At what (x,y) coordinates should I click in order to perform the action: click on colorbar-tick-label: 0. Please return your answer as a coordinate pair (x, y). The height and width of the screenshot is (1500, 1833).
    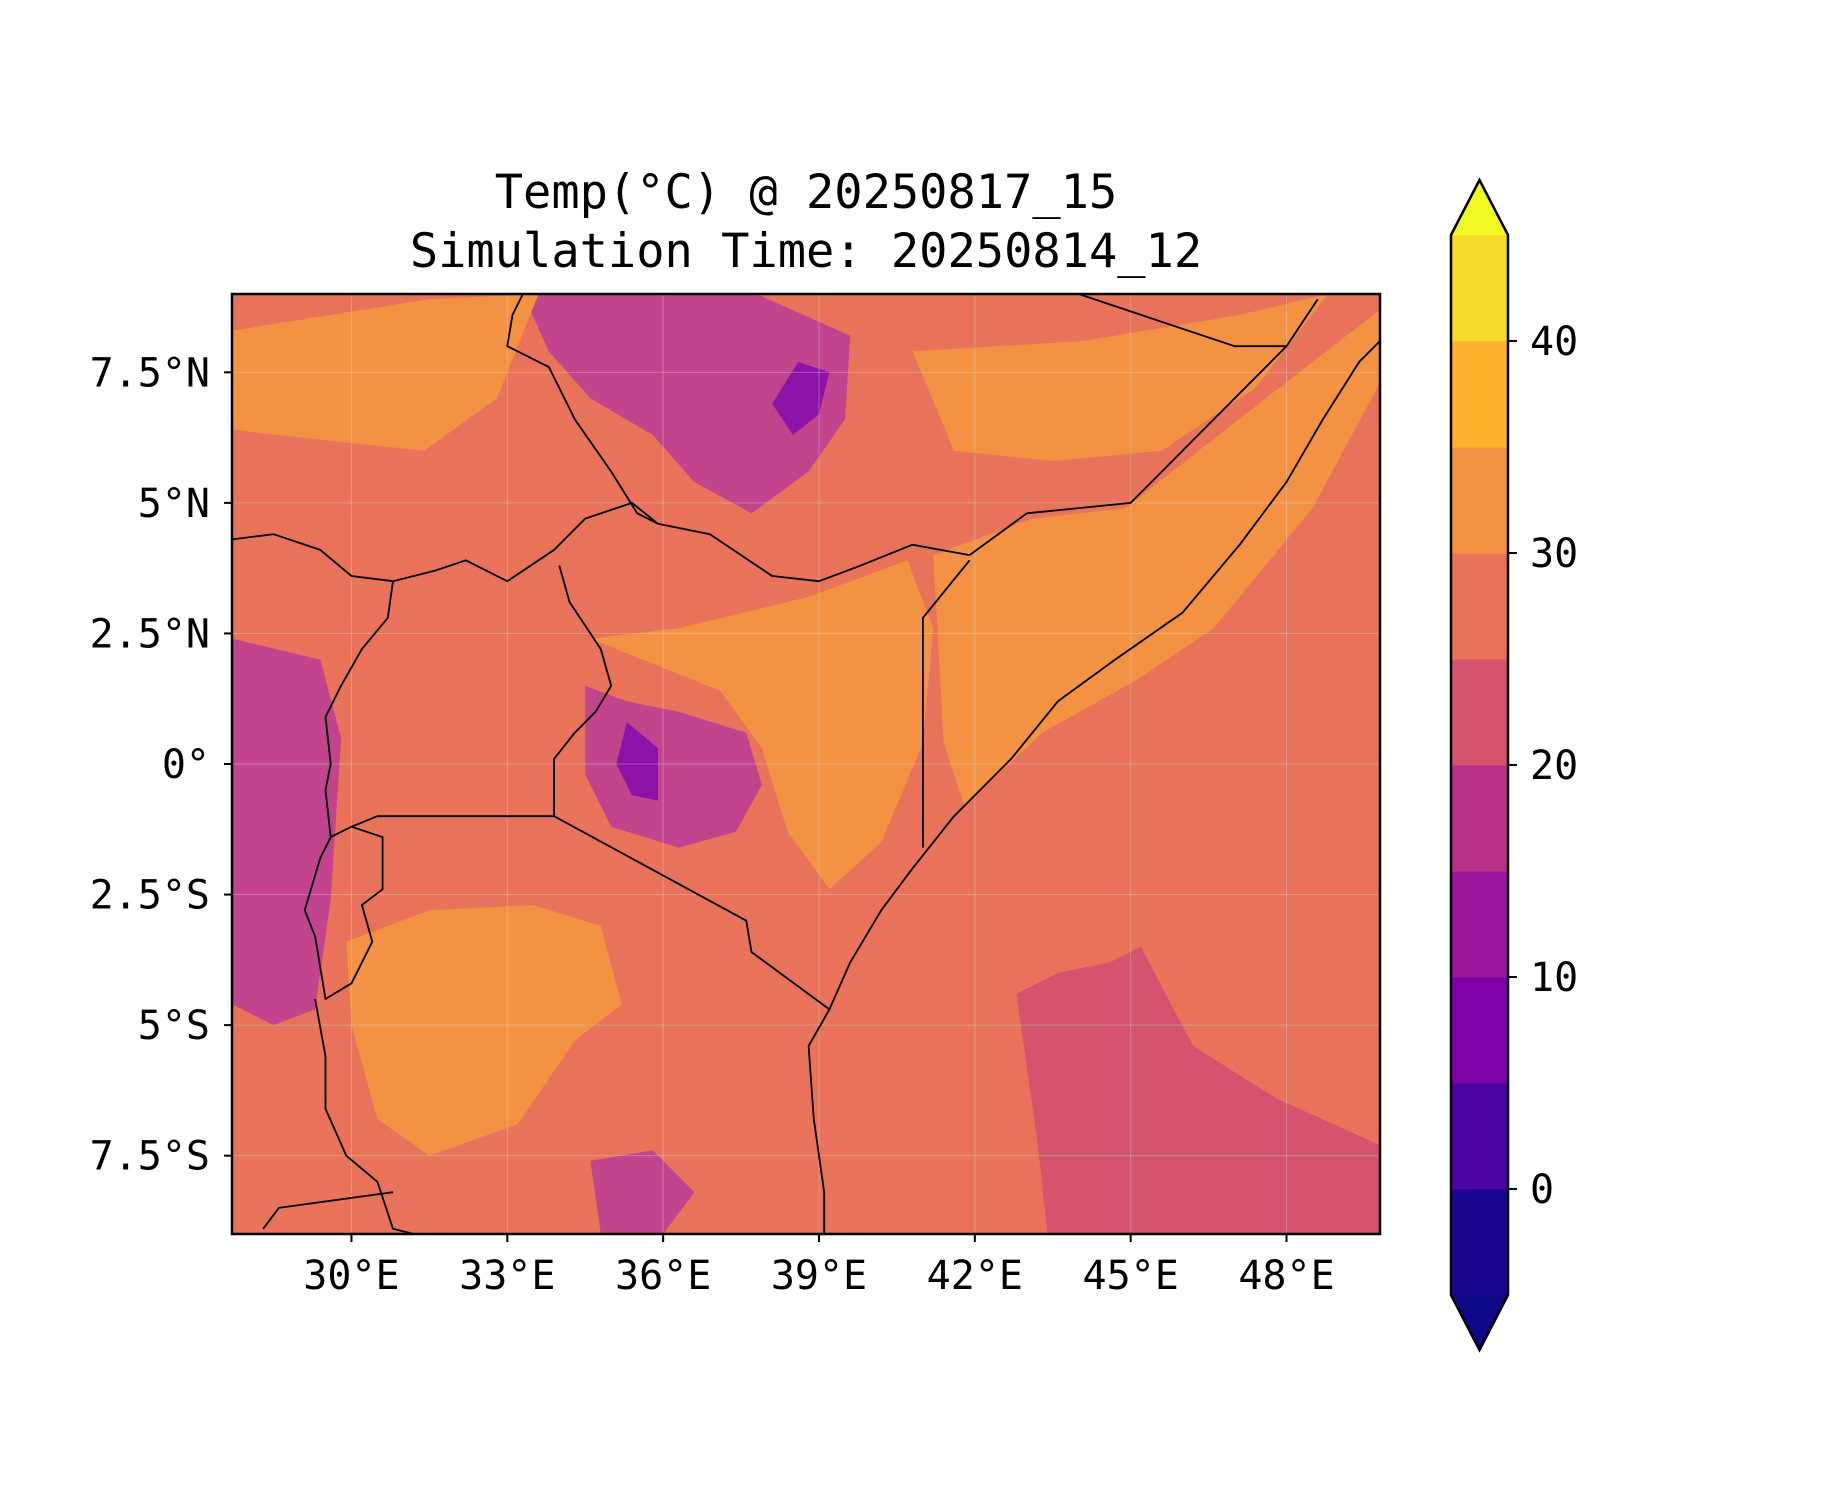
    Looking at the image, I should click on (1542, 1190).